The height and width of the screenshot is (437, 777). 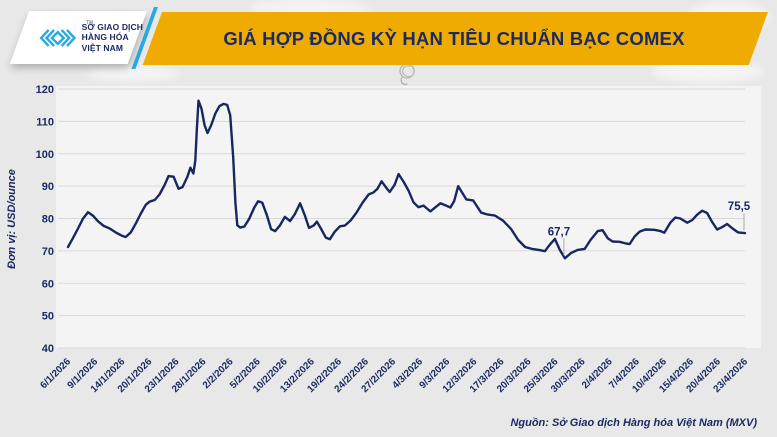 I want to click on trademark-symbol: TM, so click(x=90, y=23).